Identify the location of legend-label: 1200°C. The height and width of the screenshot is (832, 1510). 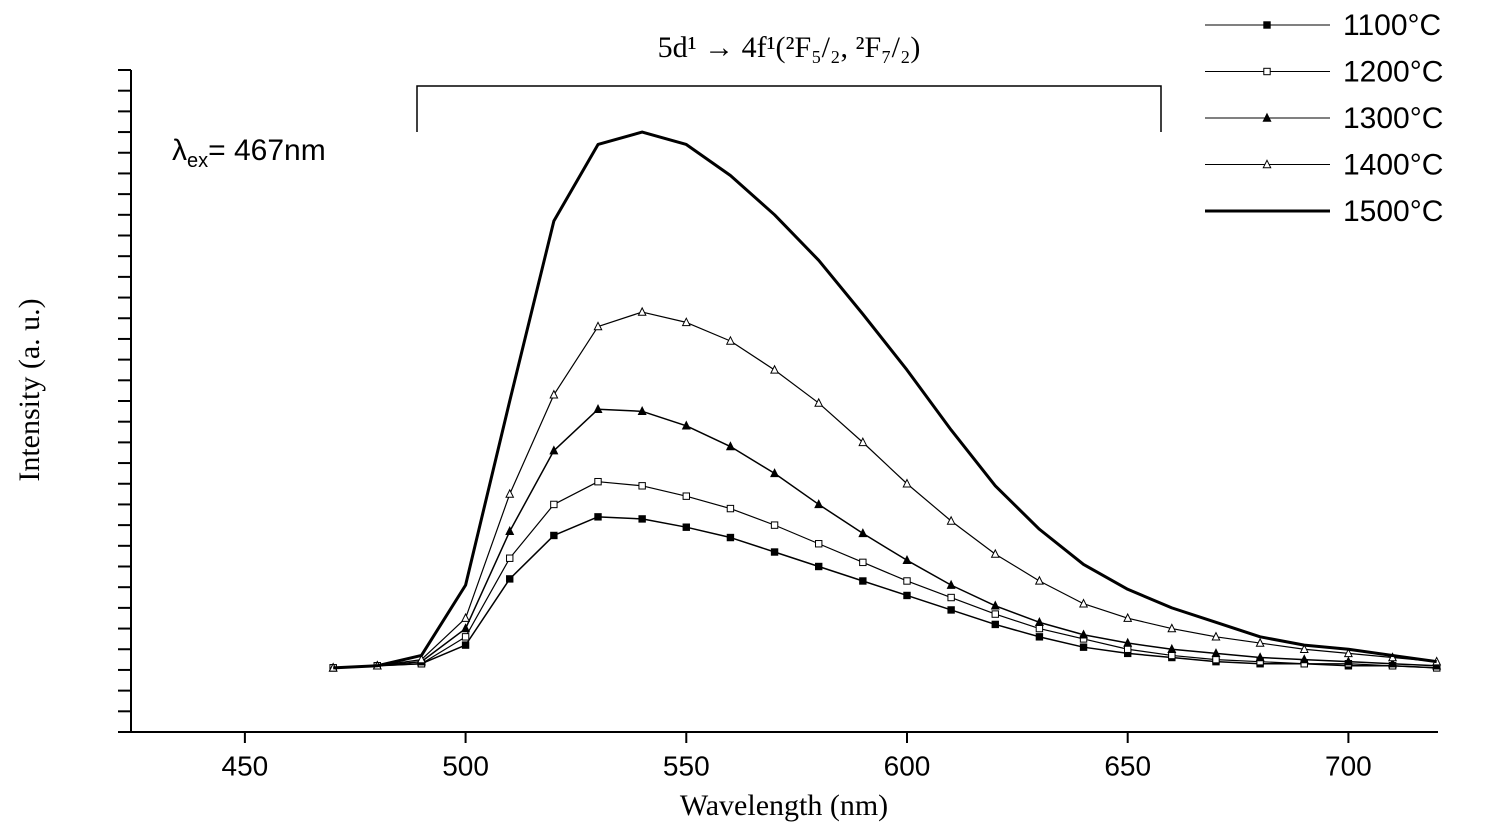
(1393, 71).